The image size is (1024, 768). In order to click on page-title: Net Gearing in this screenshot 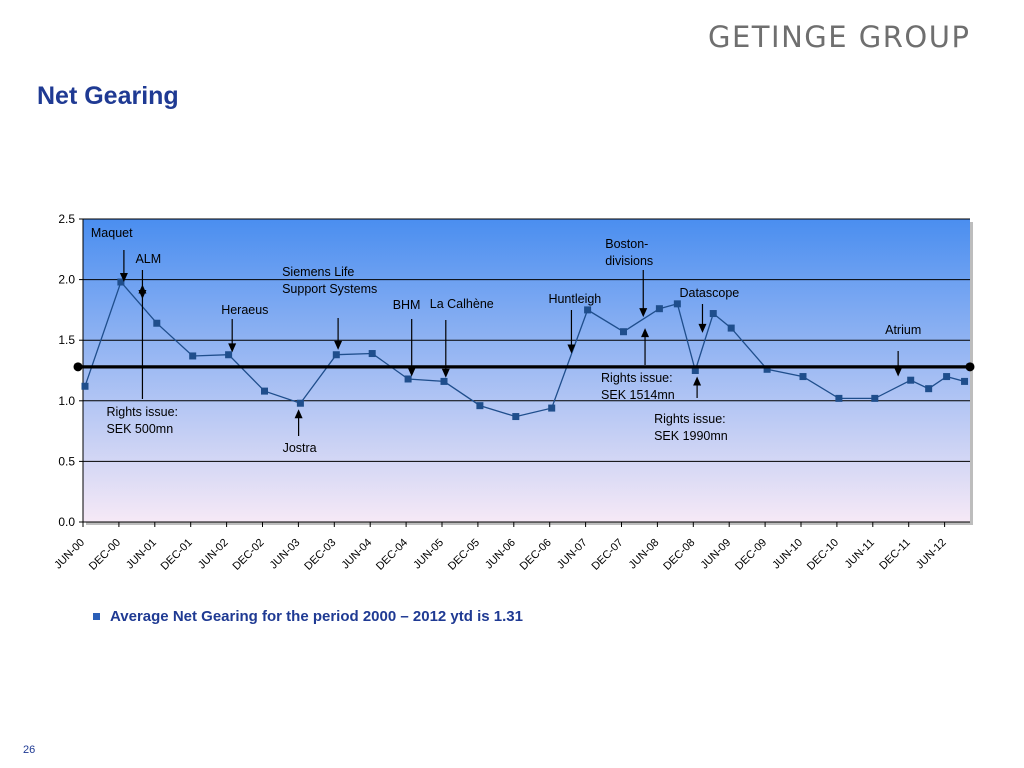, I will do `click(108, 96)`.